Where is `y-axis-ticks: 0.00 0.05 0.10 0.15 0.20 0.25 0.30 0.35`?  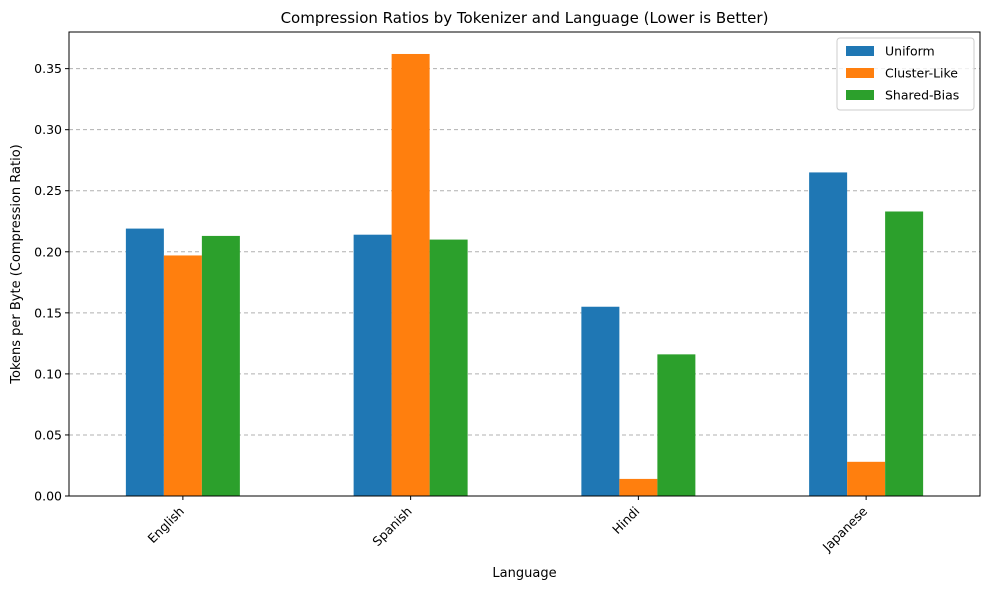 y-axis-ticks: 0.00 0.05 0.10 0.15 0.20 0.25 0.30 0.35 is located at coordinates (51, 282).